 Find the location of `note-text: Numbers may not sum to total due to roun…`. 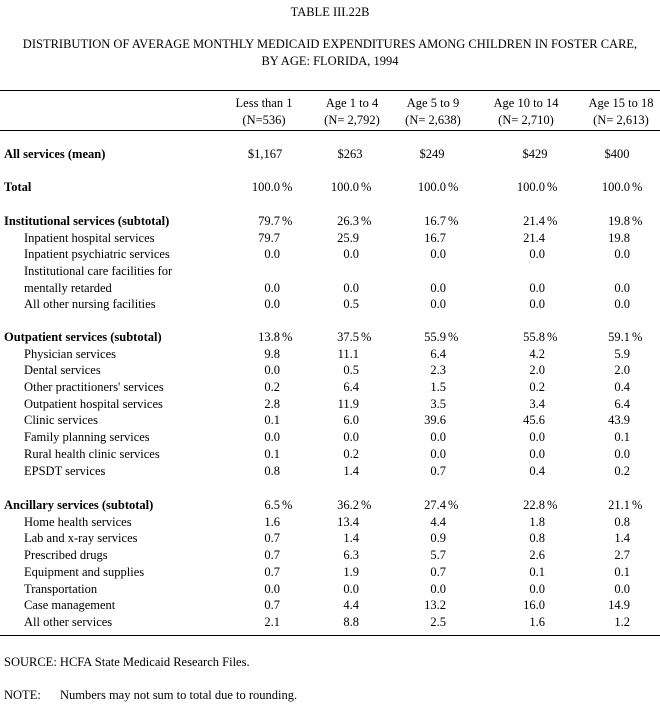

note-text: Numbers may not sum to total due to roun… is located at coordinates (179, 695).